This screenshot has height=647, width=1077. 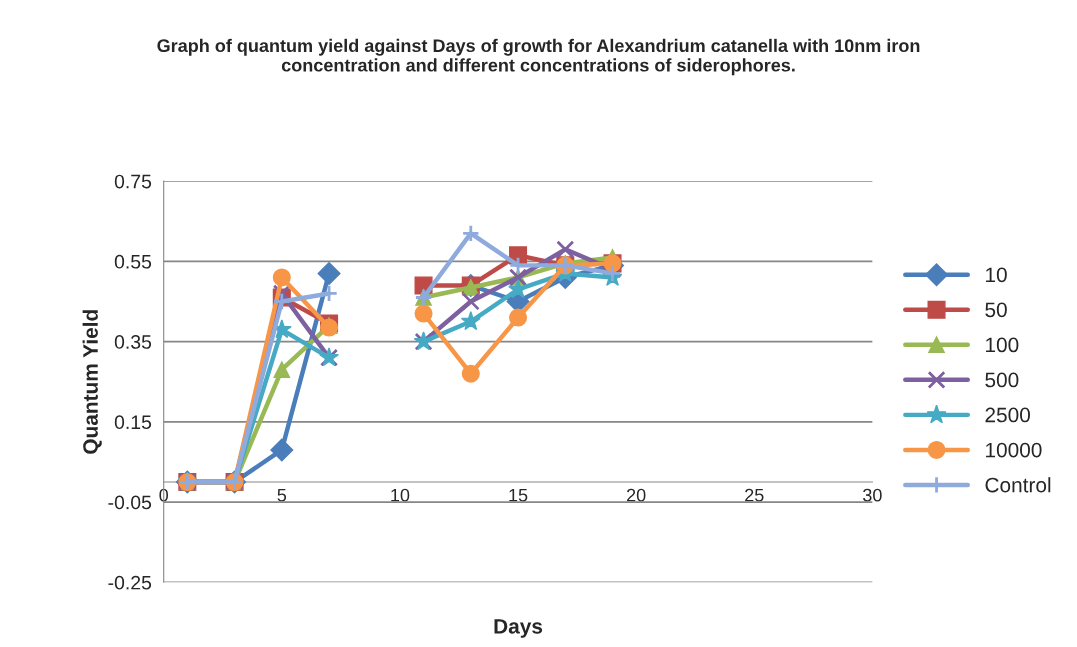 What do you see at coordinates (518, 495) in the screenshot?
I see `x-tick-label: 15` at bounding box center [518, 495].